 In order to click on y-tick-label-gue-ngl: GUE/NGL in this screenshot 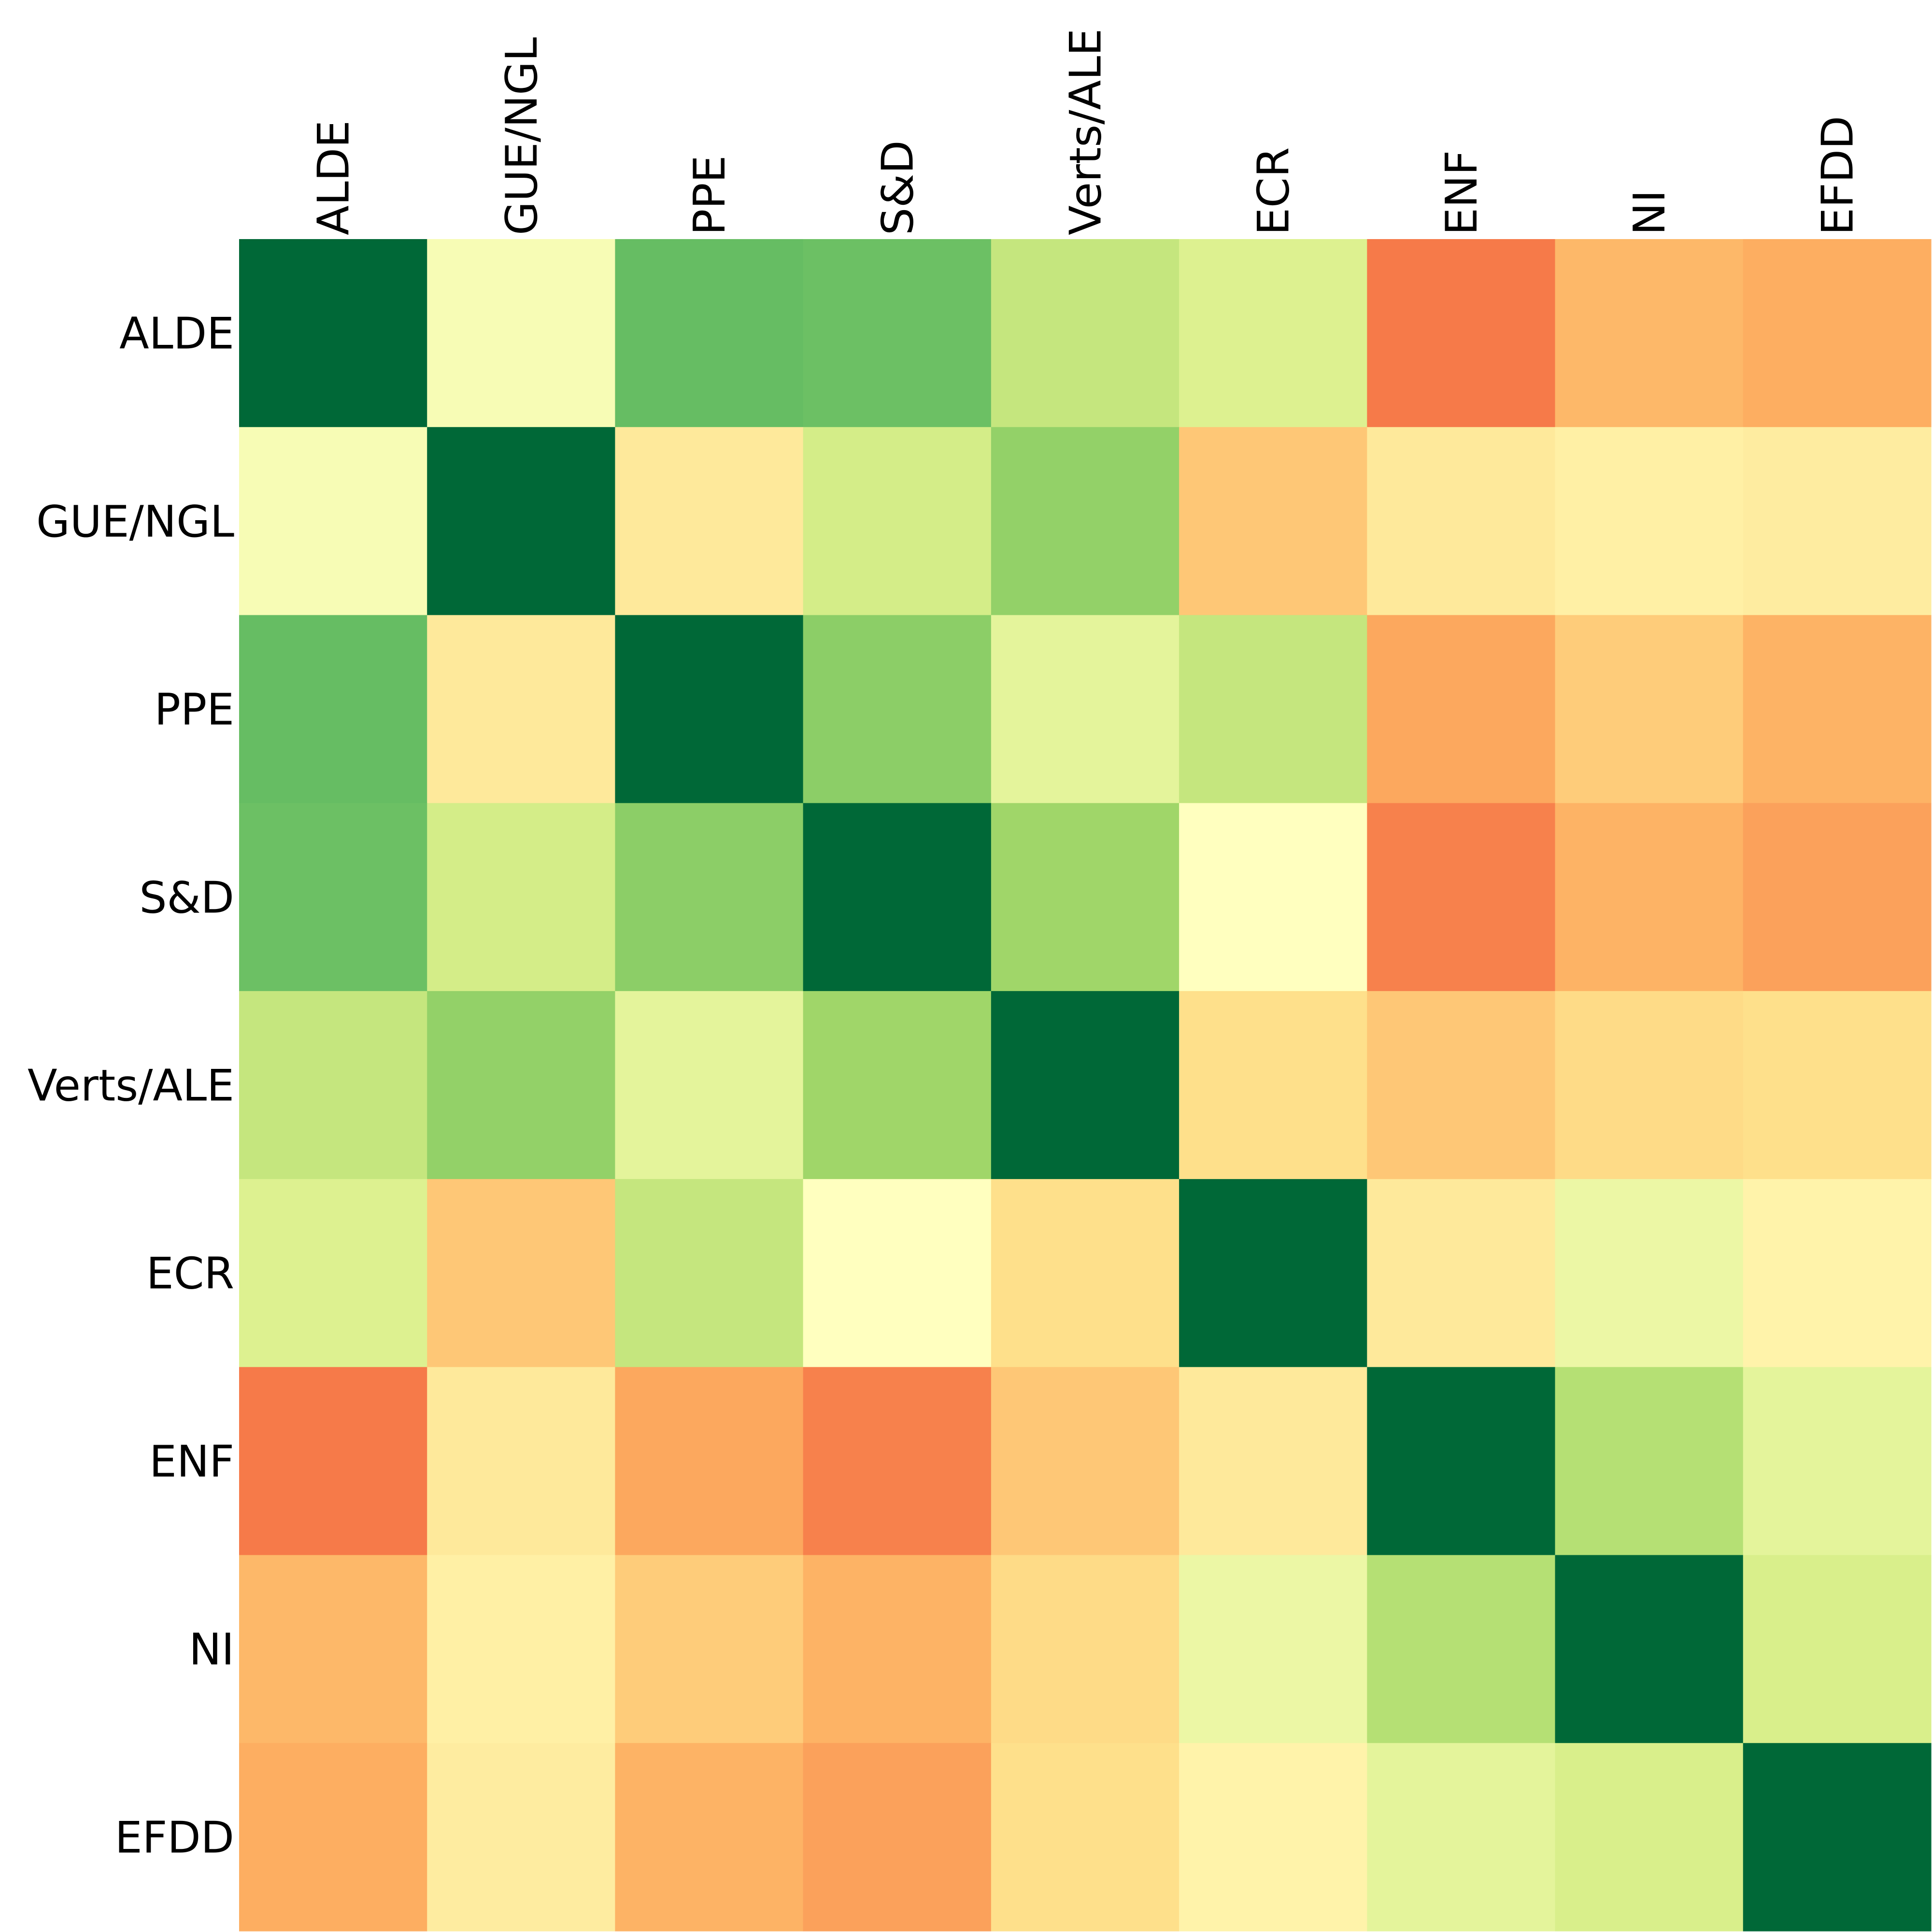, I will do `click(135, 522)`.